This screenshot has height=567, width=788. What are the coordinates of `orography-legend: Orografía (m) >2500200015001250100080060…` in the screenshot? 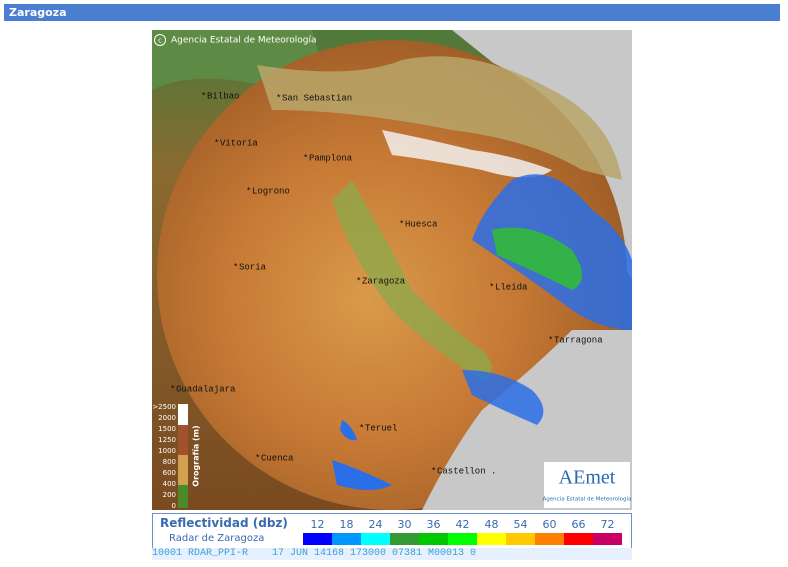 It's located at (176, 456).